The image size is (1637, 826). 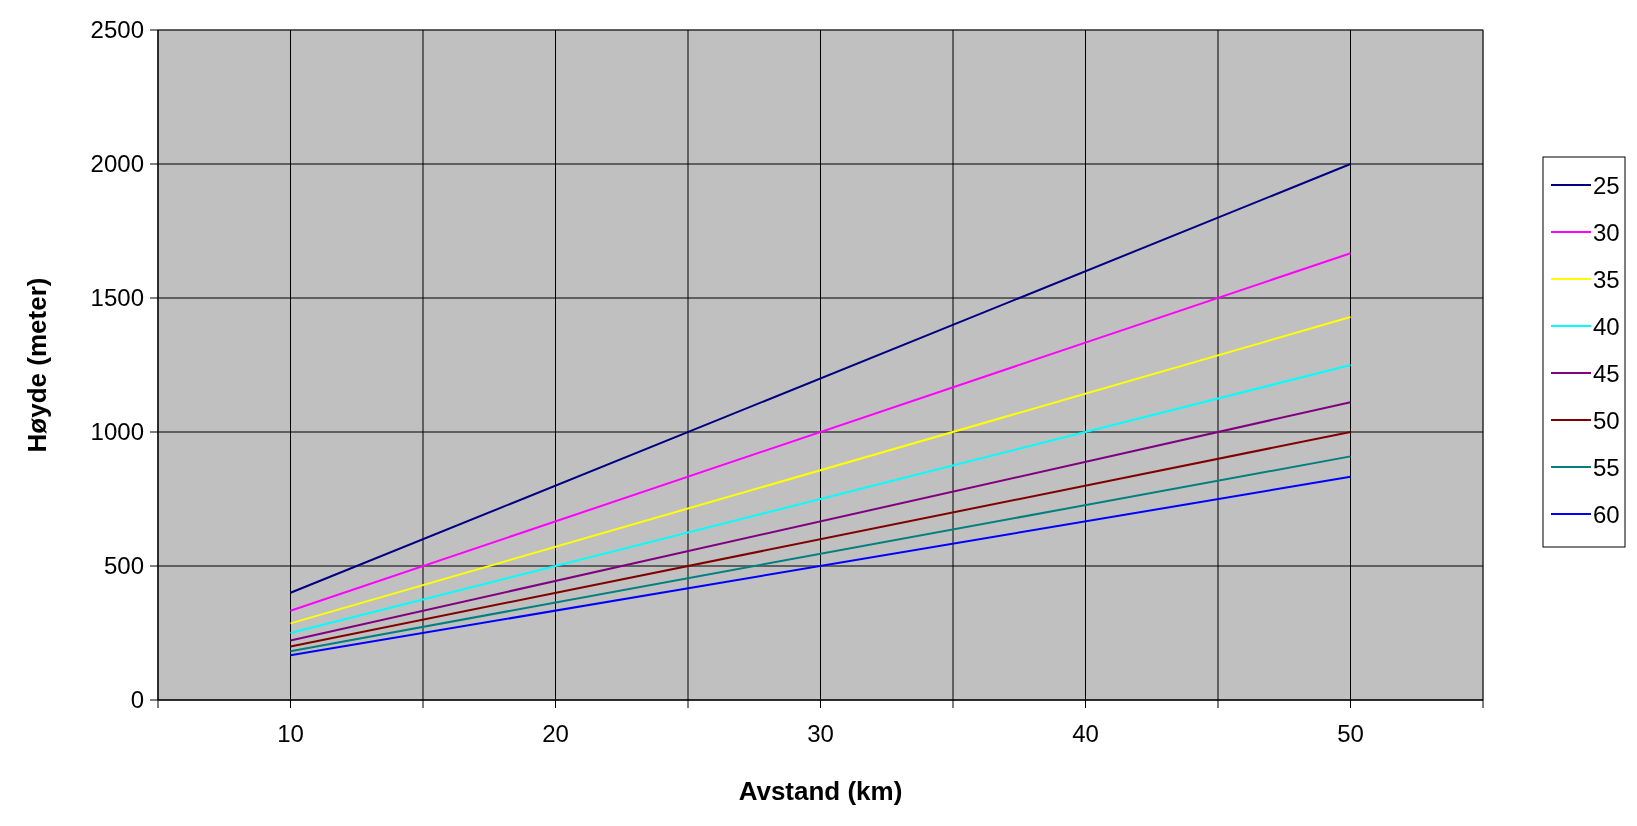 What do you see at coordinates (820, 791) in the screenshot?
I see `x-axis-title: Avstand (km)` at bounding box center [820, 791].